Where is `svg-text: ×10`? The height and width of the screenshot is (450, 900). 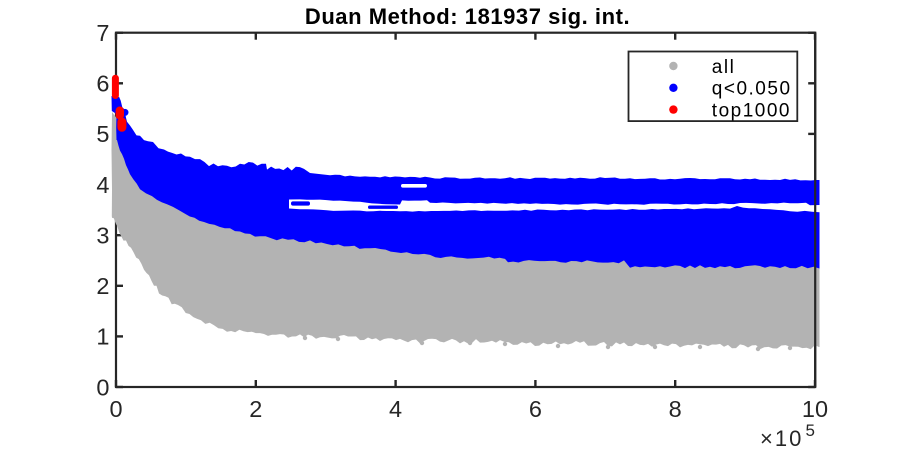
svg-text: ×10 is located at coordinates (781, 438).